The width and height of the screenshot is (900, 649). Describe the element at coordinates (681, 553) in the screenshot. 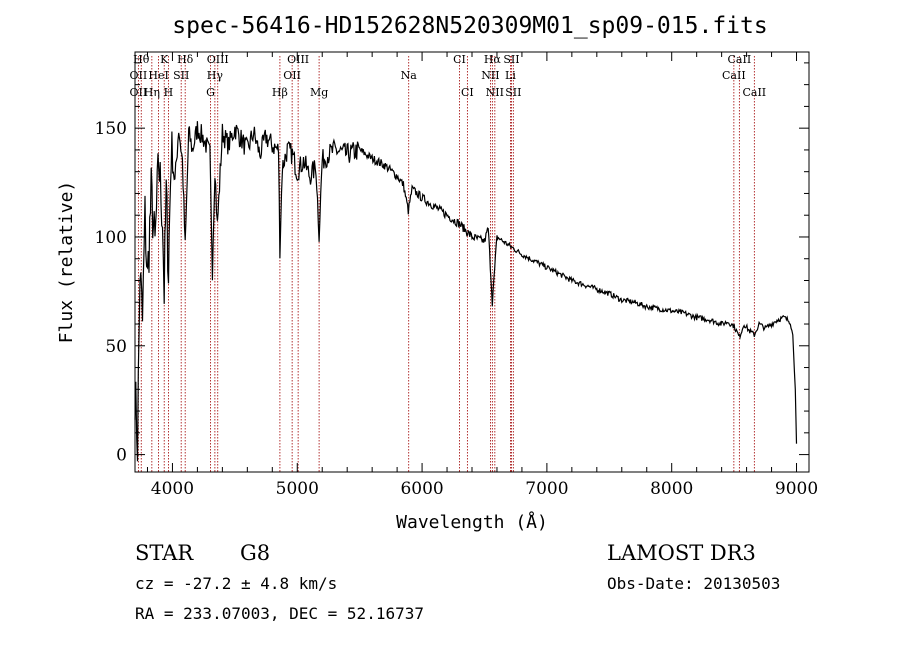

I see `survey-name: LAMOST DR3` at that location.